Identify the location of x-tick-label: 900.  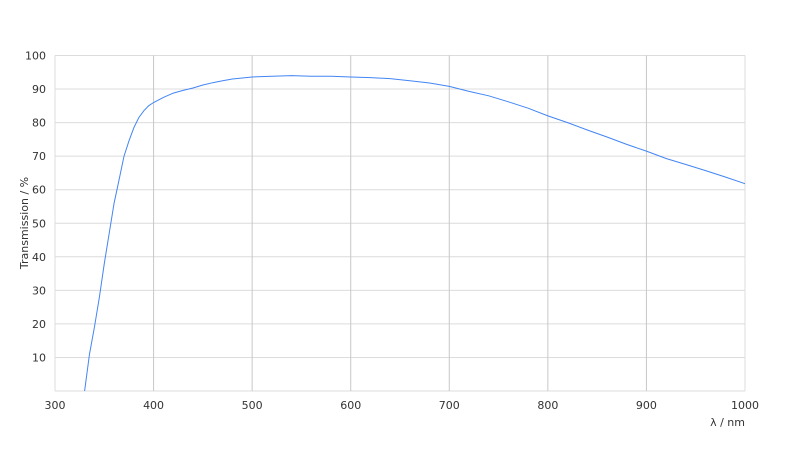
(646, 405).